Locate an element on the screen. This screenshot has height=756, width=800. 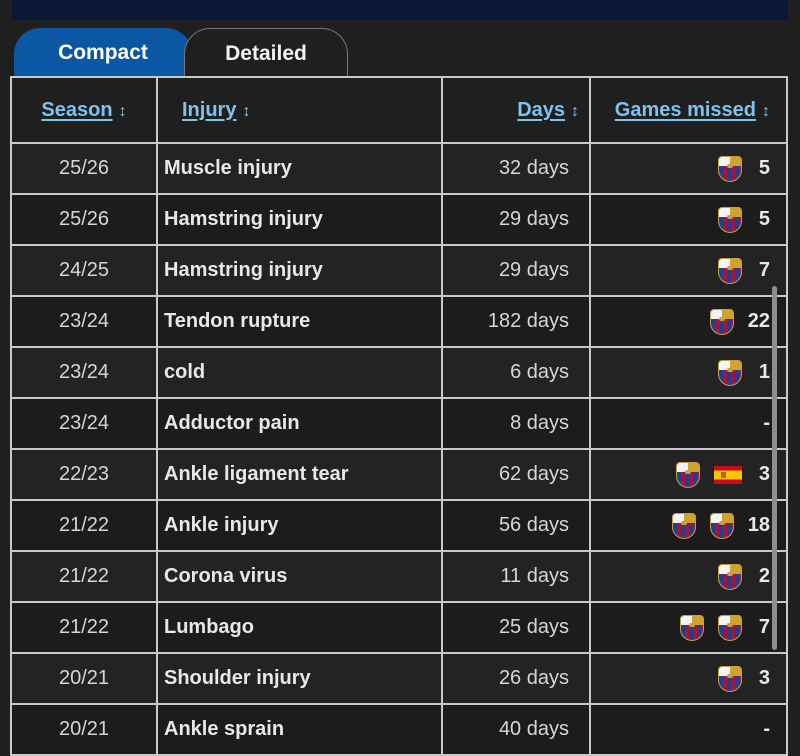
games-missed-cell: 18 is located at coordinates (688, 525).